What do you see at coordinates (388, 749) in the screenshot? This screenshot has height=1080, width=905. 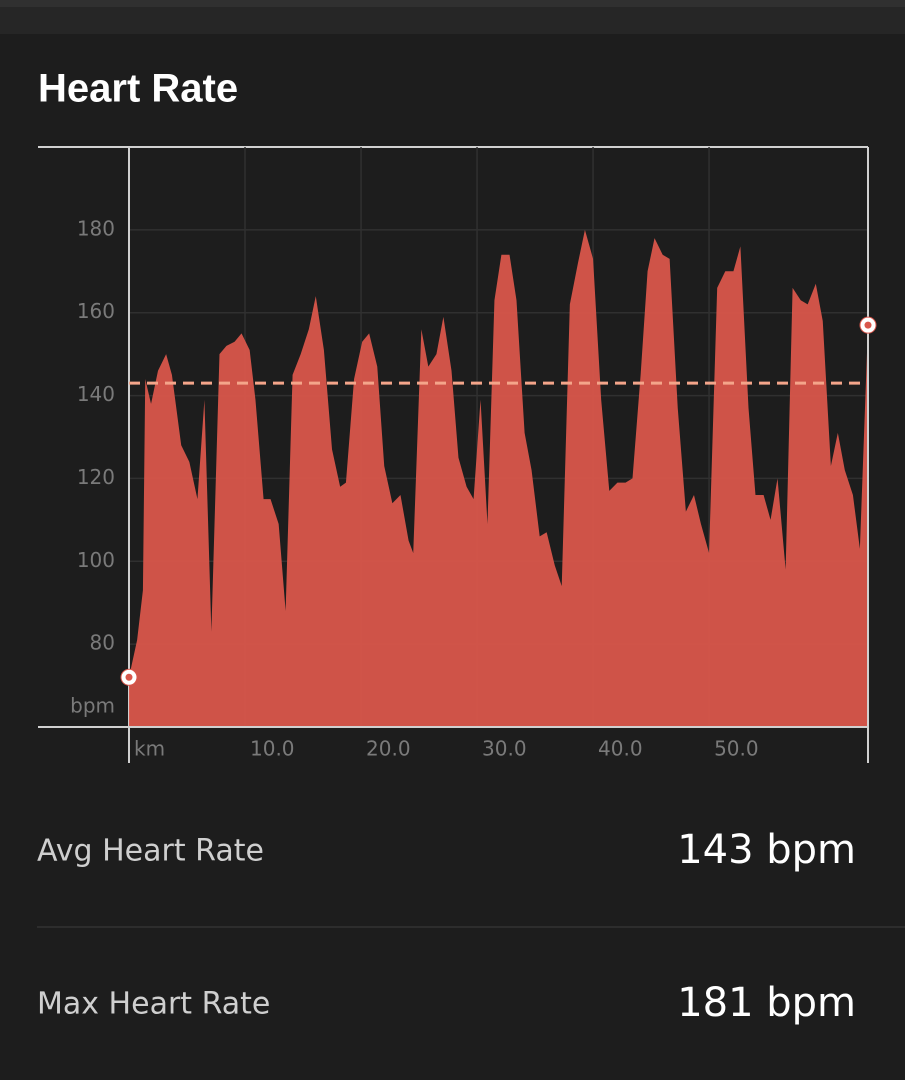 I see `x-tick-label: 20.0` at bounding box center [388, 749].